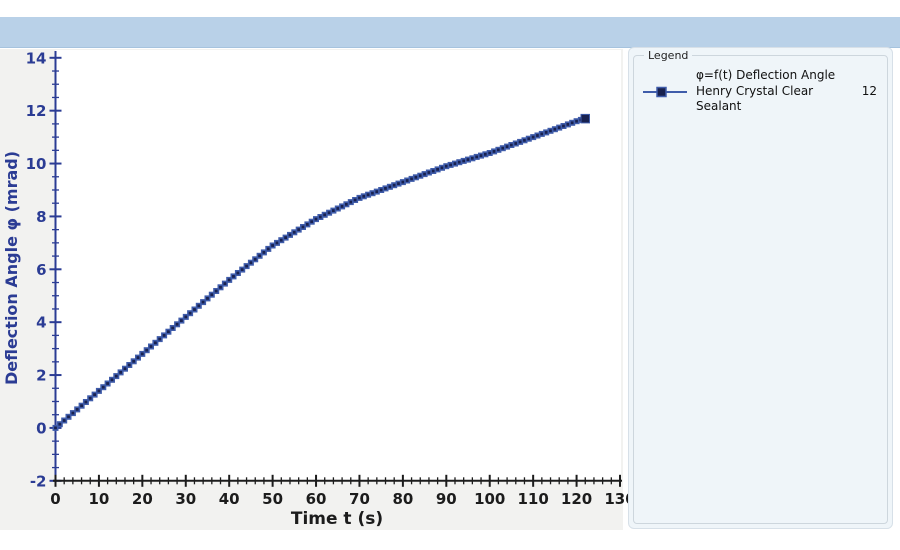 This screenshot has height=550, width=900. What do you see at coordinates (41, 217) in the screenshot?
I see `y-tick-label: 8` at bounding box center [41, 217].